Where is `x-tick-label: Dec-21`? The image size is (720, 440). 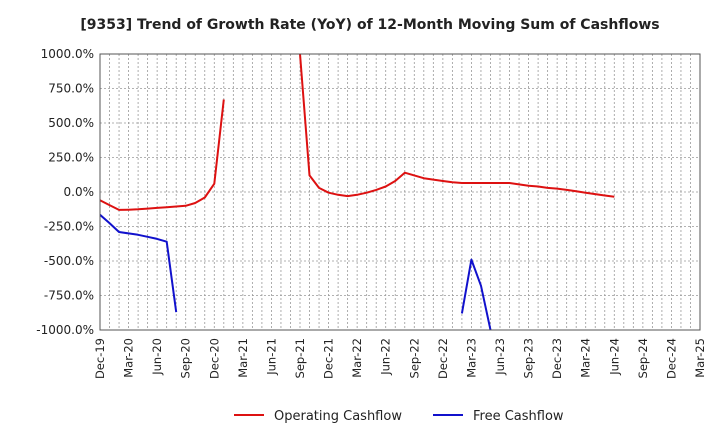
x-tick-label: Dec-21 is located at coordinates (329, 358).